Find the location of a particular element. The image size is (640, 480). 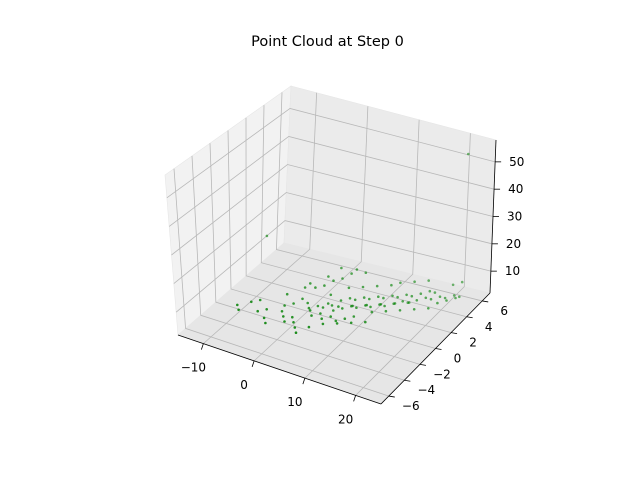

x-axis-line is located at coordinates (279, 369).